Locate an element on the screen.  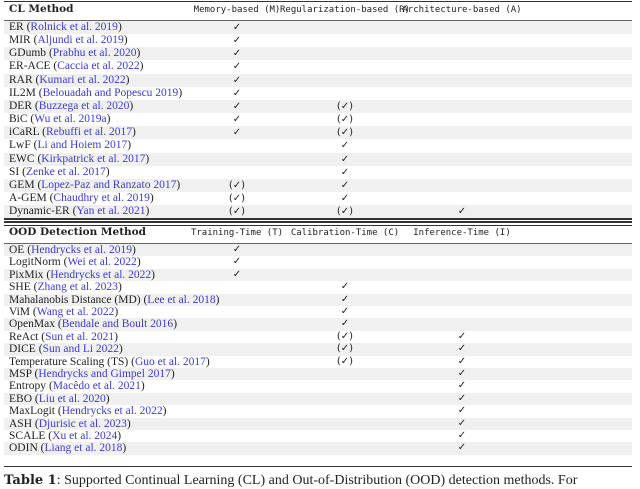
citation-link: Chaudhry et al. 2019 is located at coordinates (101, 197).